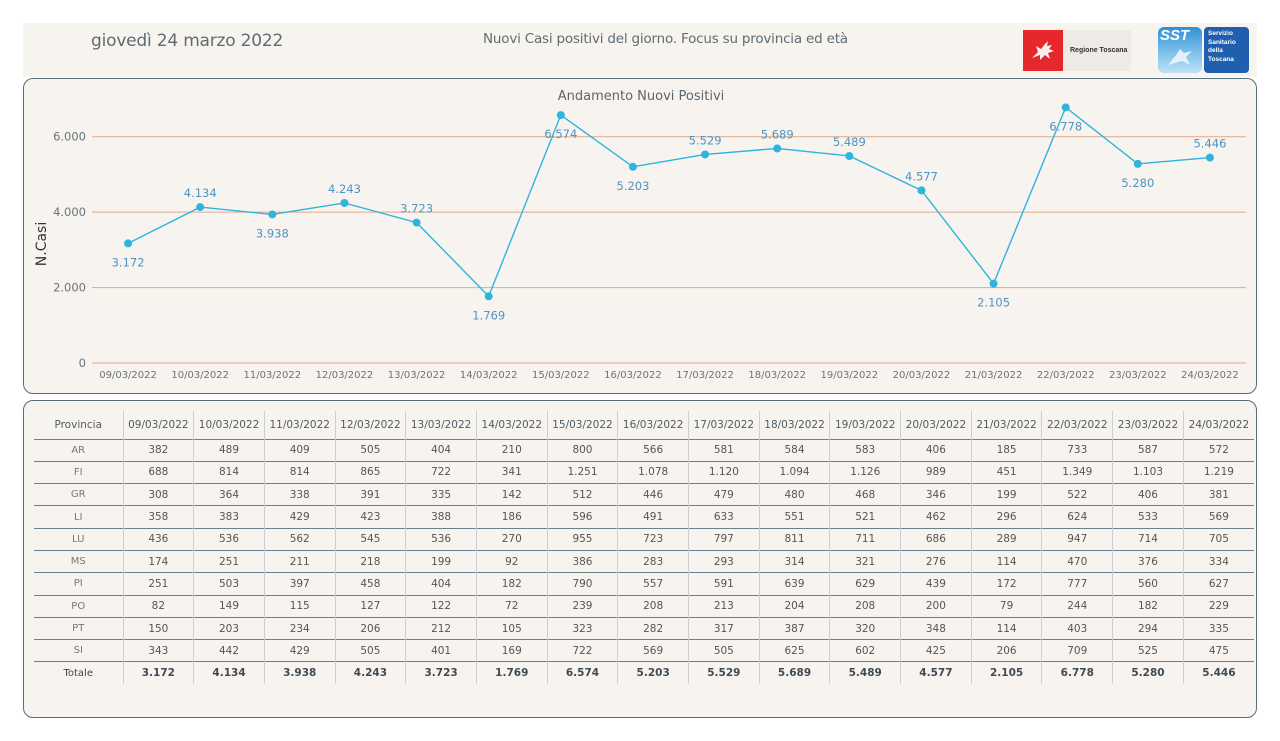 Image resolution: width=1280 pixels, height=741 pixels. I want to click on sst-label: Servizio Sanitario della Toscana, so click(1226, 50).